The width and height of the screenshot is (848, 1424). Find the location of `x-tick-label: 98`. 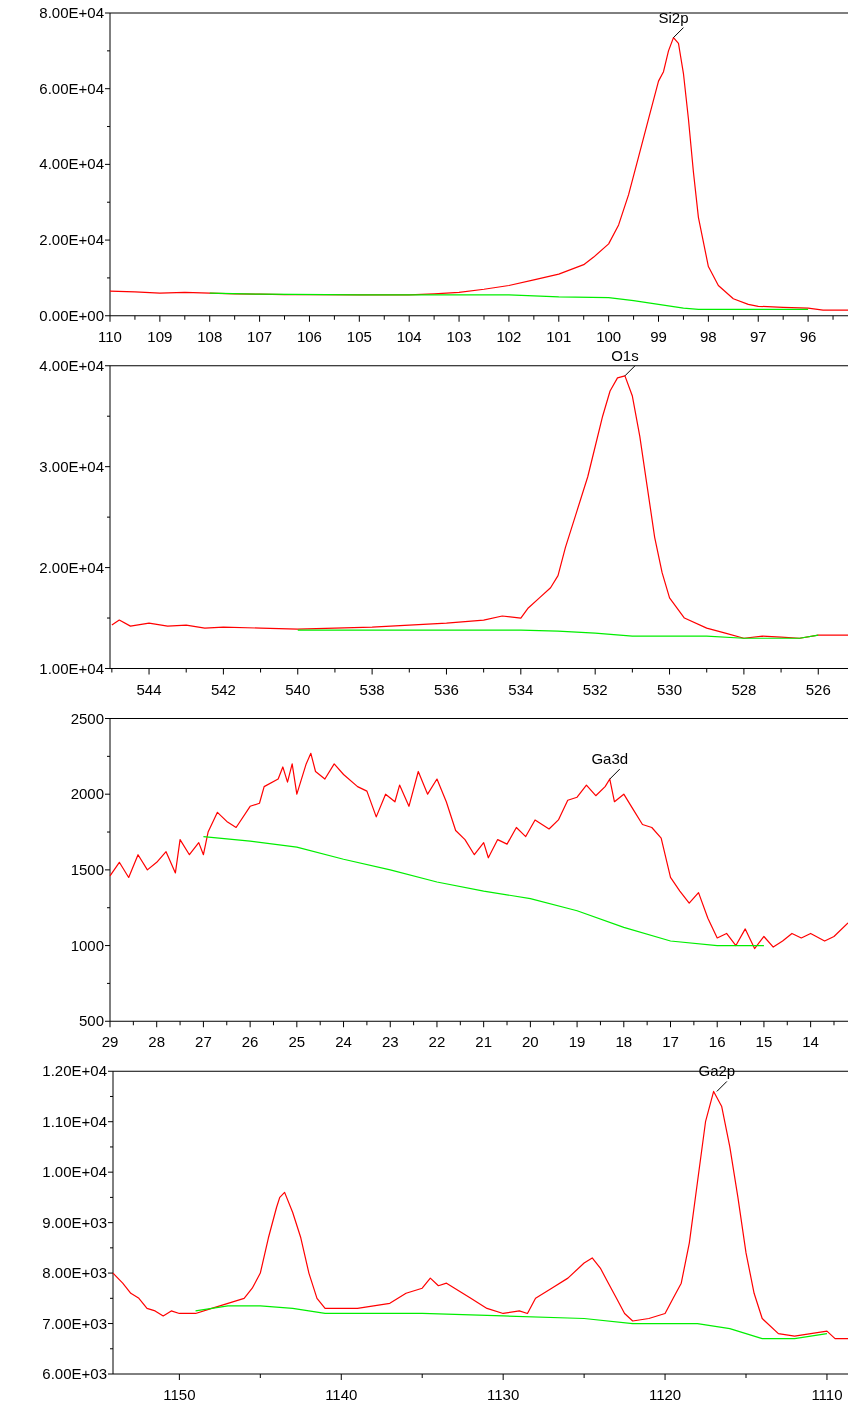

x-tick-label: 98 is located at coordinates (708, 336).